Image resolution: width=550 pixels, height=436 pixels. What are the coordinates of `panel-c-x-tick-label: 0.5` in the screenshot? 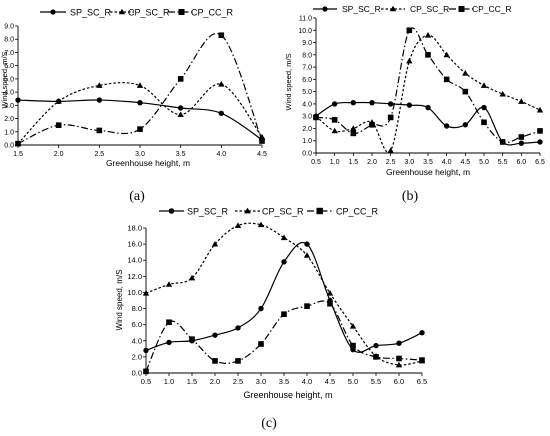 It's located at (146, 381).